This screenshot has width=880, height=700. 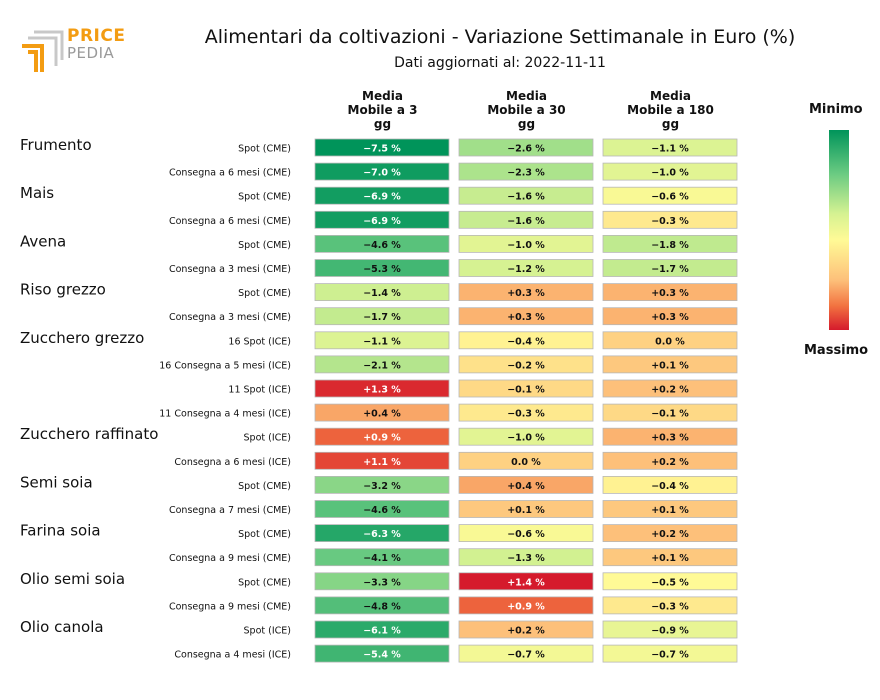 I want to click on group-label: Avena, so click(x=43, y=241).